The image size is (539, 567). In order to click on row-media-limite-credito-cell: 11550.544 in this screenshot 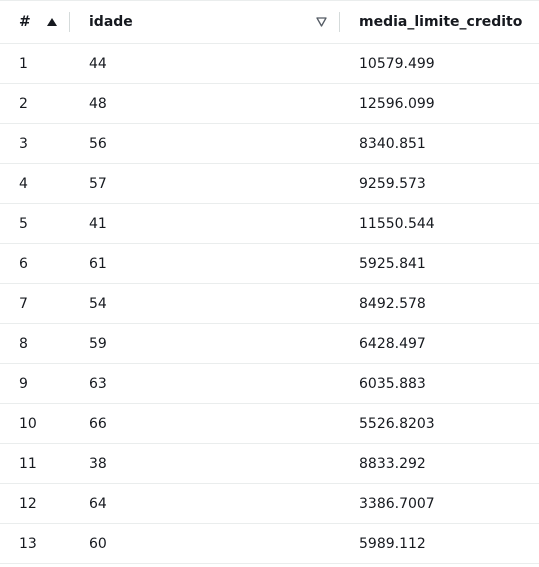, I will do `click(397, 223)`.